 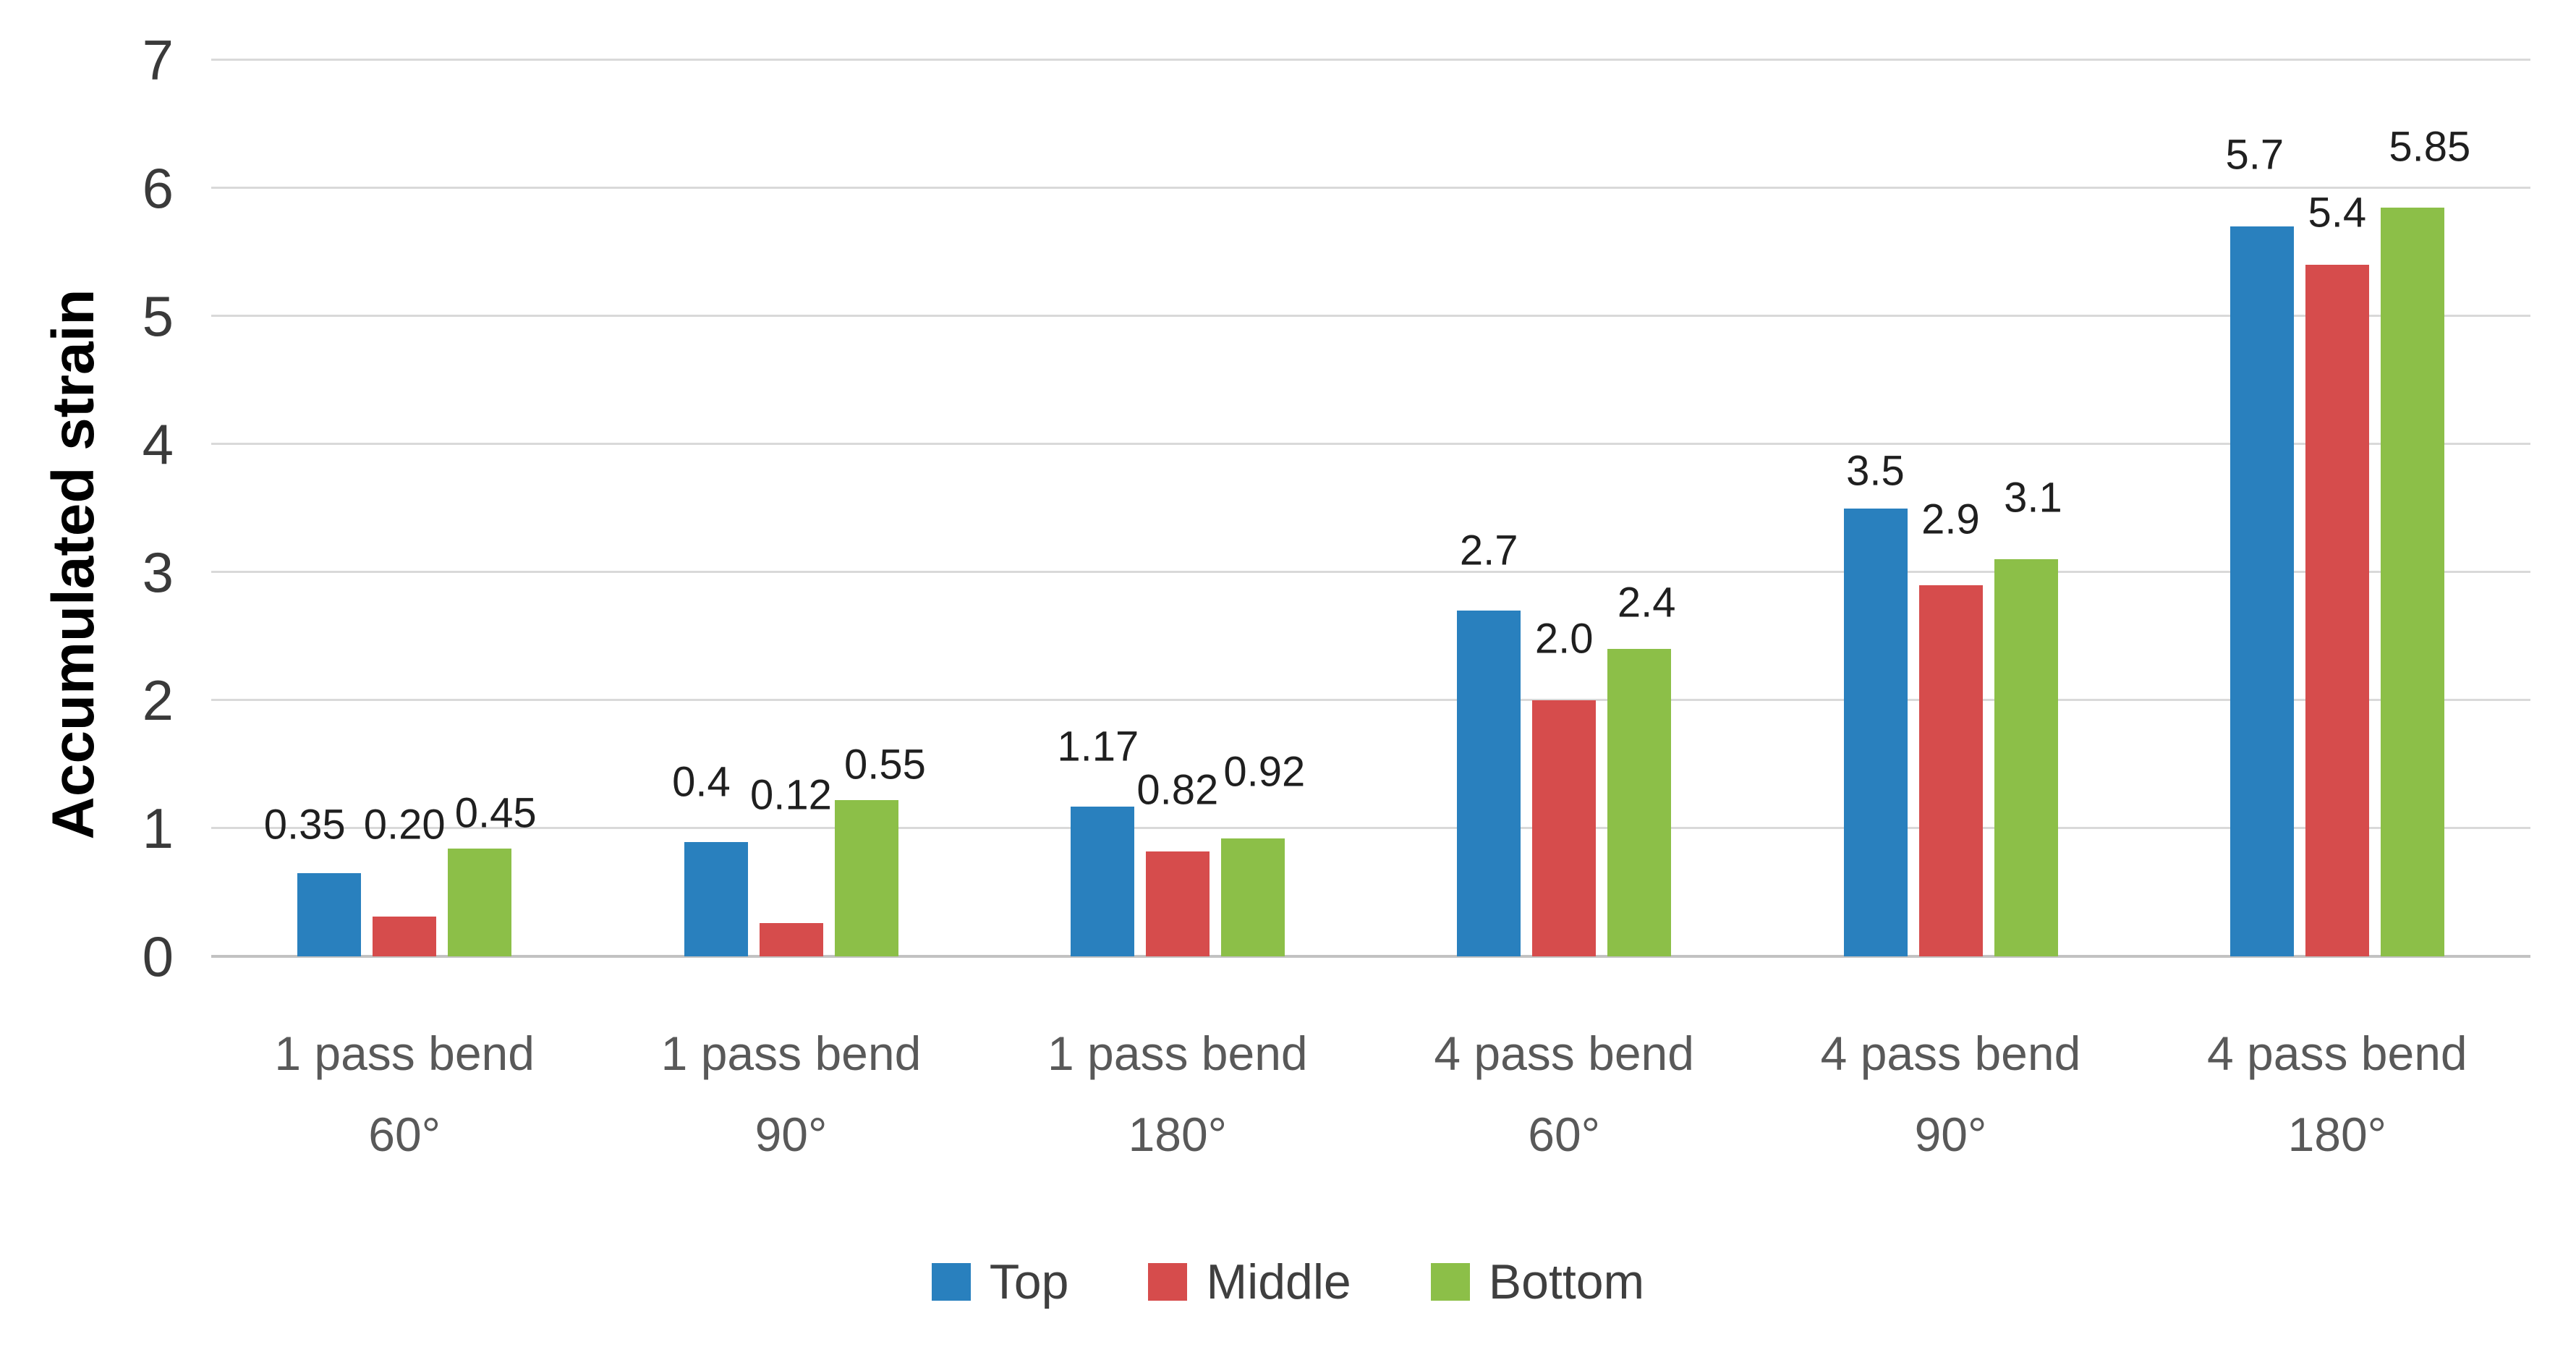 I want to click on y-tick-label-2: 2, so click(x=158, y=700).